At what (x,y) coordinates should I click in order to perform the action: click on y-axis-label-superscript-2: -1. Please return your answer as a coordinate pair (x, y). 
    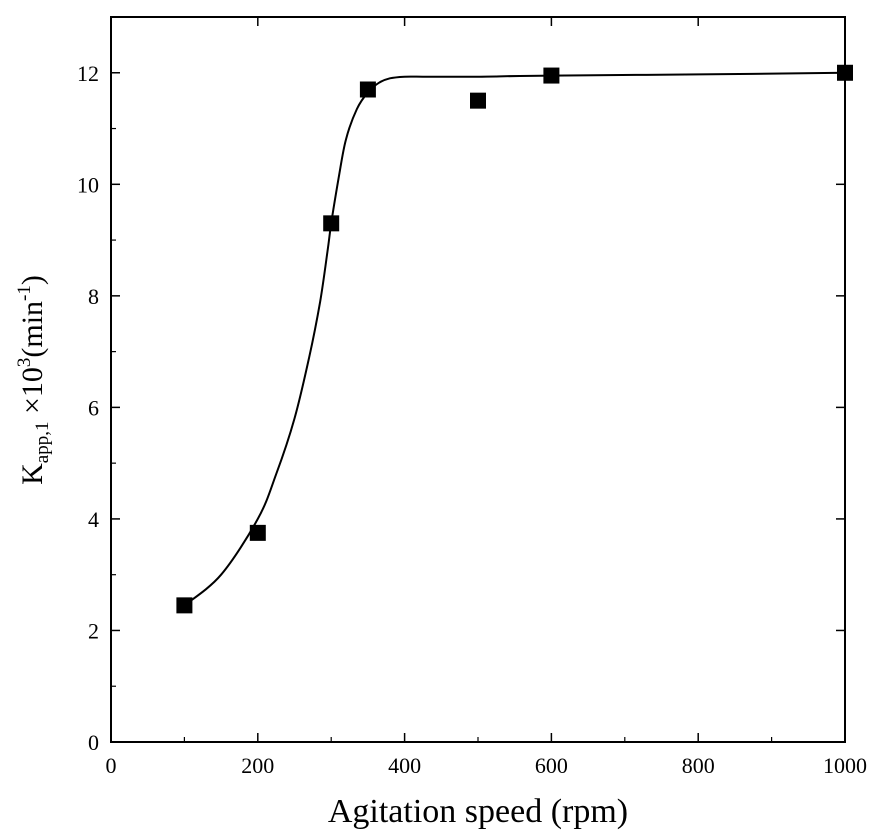
    Looking at the image, I should click on (24, 293).